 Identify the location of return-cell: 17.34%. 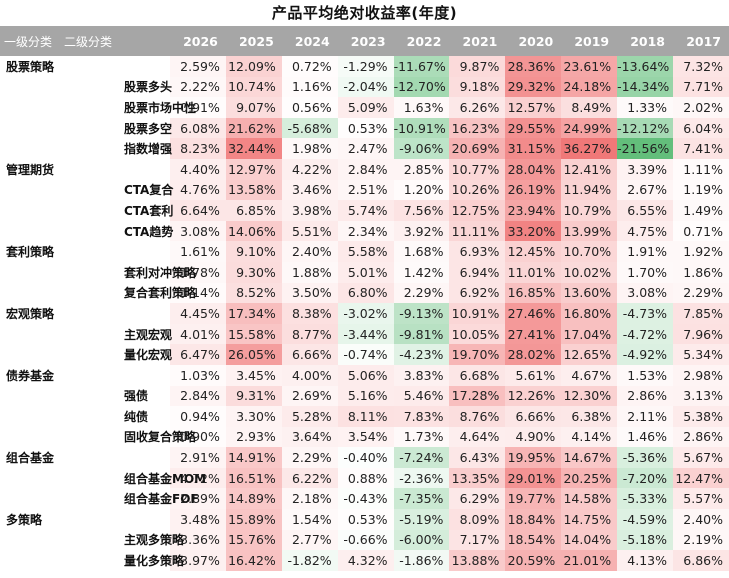
(253, 313).